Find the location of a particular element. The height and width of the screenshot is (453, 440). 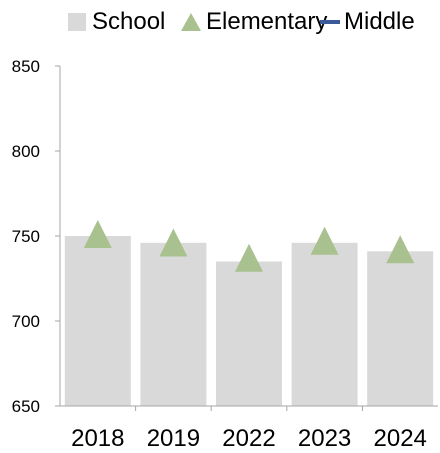

y-tick-label: 850 is located at coordinates (26, 66).